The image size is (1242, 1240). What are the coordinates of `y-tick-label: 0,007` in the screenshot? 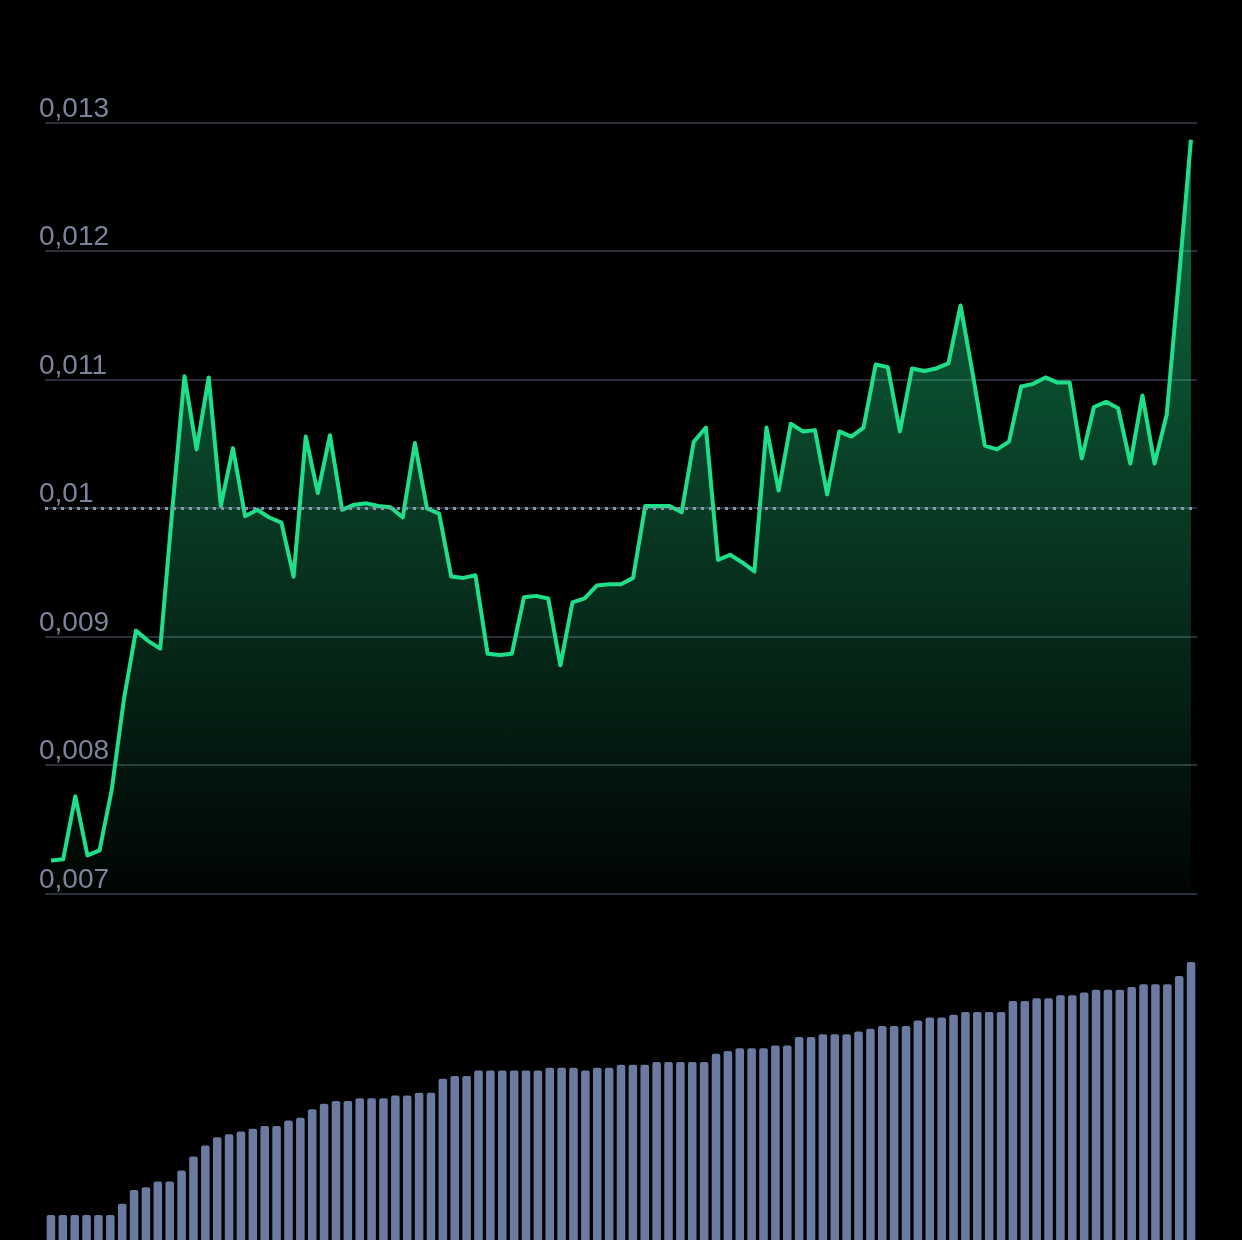 It's located at (74, 878).